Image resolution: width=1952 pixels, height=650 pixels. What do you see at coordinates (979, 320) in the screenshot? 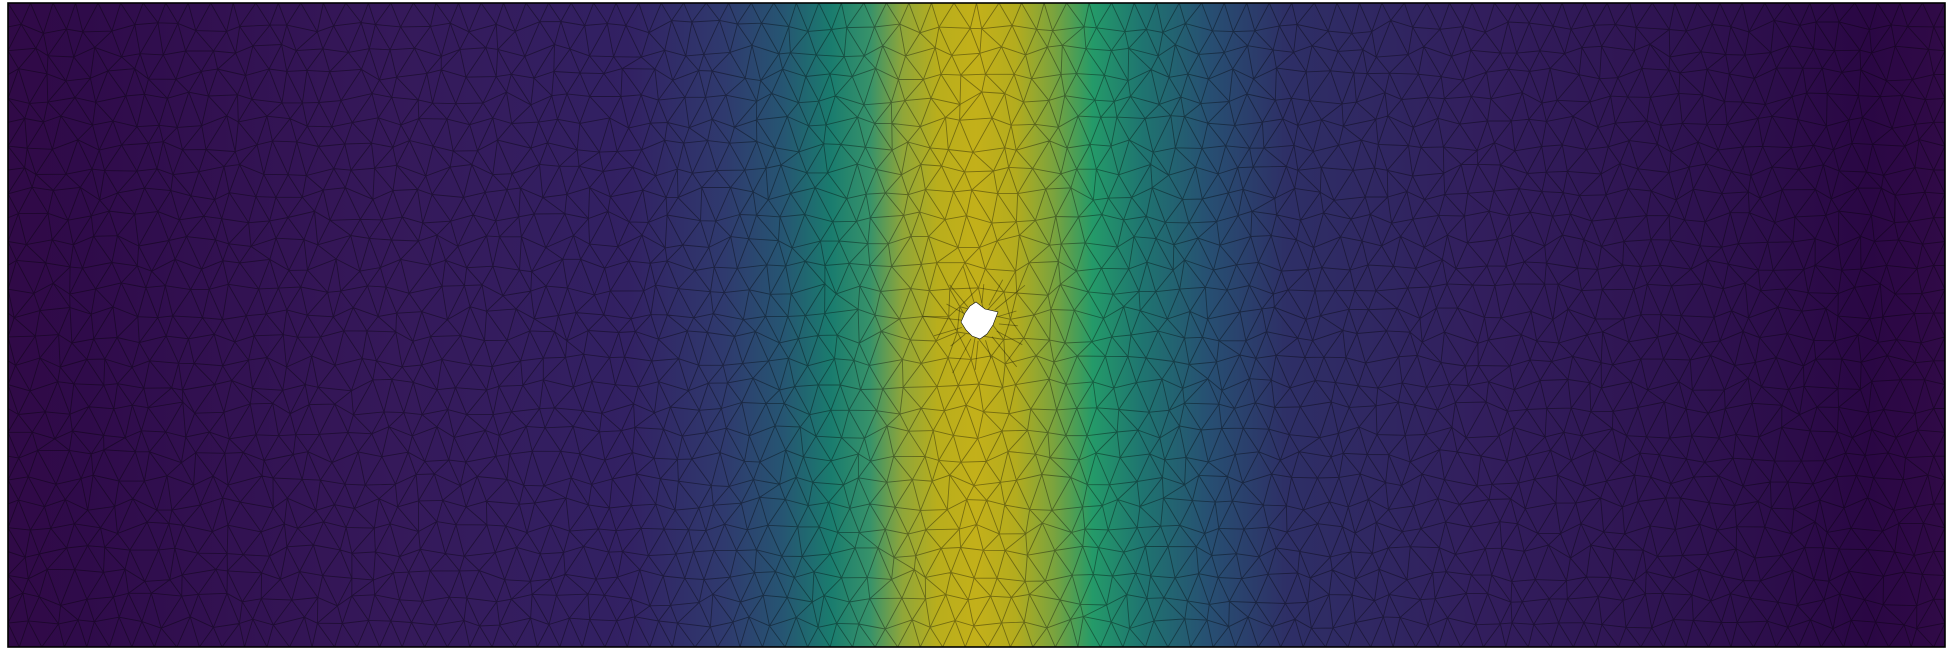
I see `hole` at bounding box center [979, 320].